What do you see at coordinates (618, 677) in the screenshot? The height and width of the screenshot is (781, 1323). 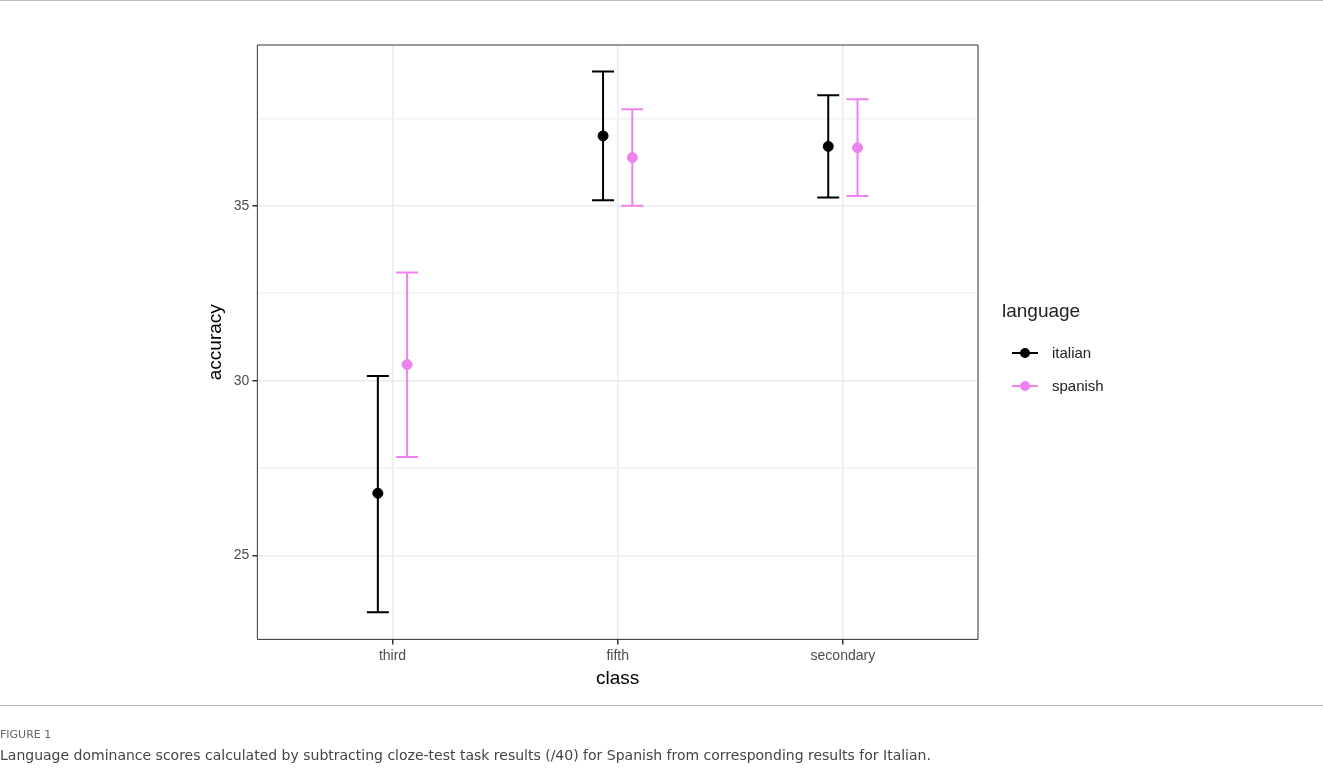 I see `x-axis-title: class` at bounding box center [618, 677].